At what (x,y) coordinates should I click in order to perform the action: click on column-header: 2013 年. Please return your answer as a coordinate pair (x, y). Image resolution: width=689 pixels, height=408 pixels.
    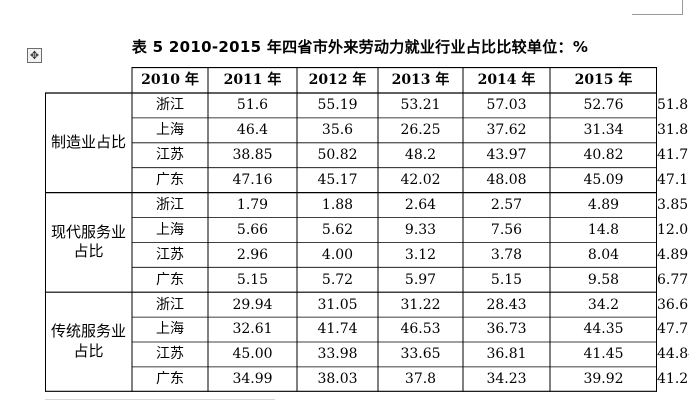
    Looking at the image, I should click on (420, 79).